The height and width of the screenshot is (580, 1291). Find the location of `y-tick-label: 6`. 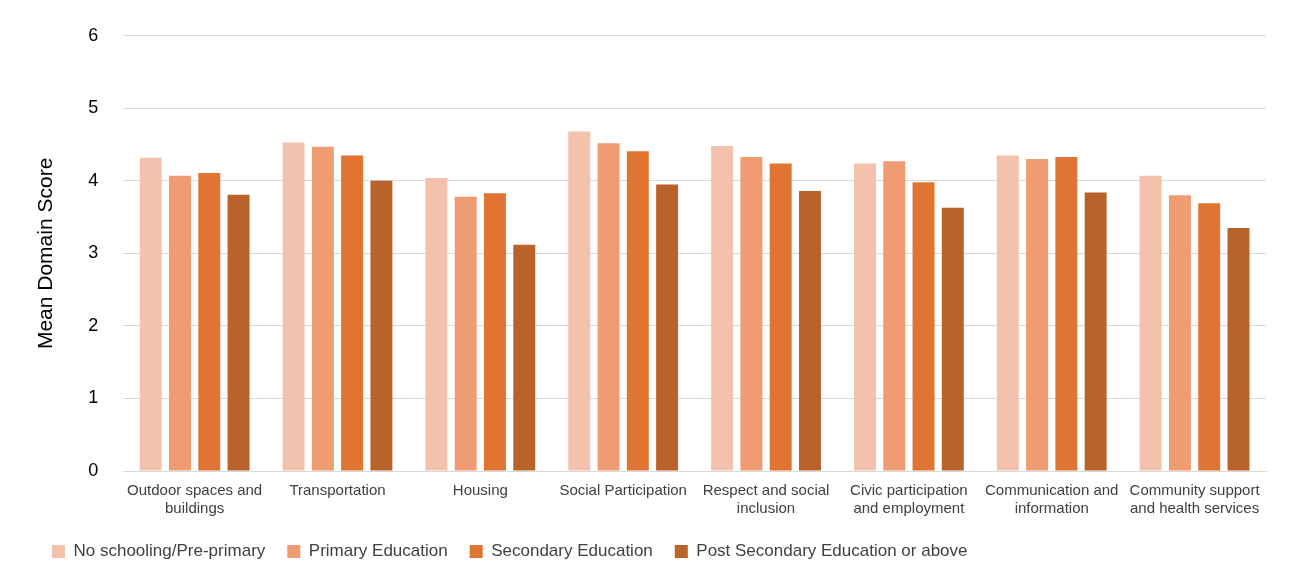

y-tick-label: 6 is located at coordinates (93, 34).